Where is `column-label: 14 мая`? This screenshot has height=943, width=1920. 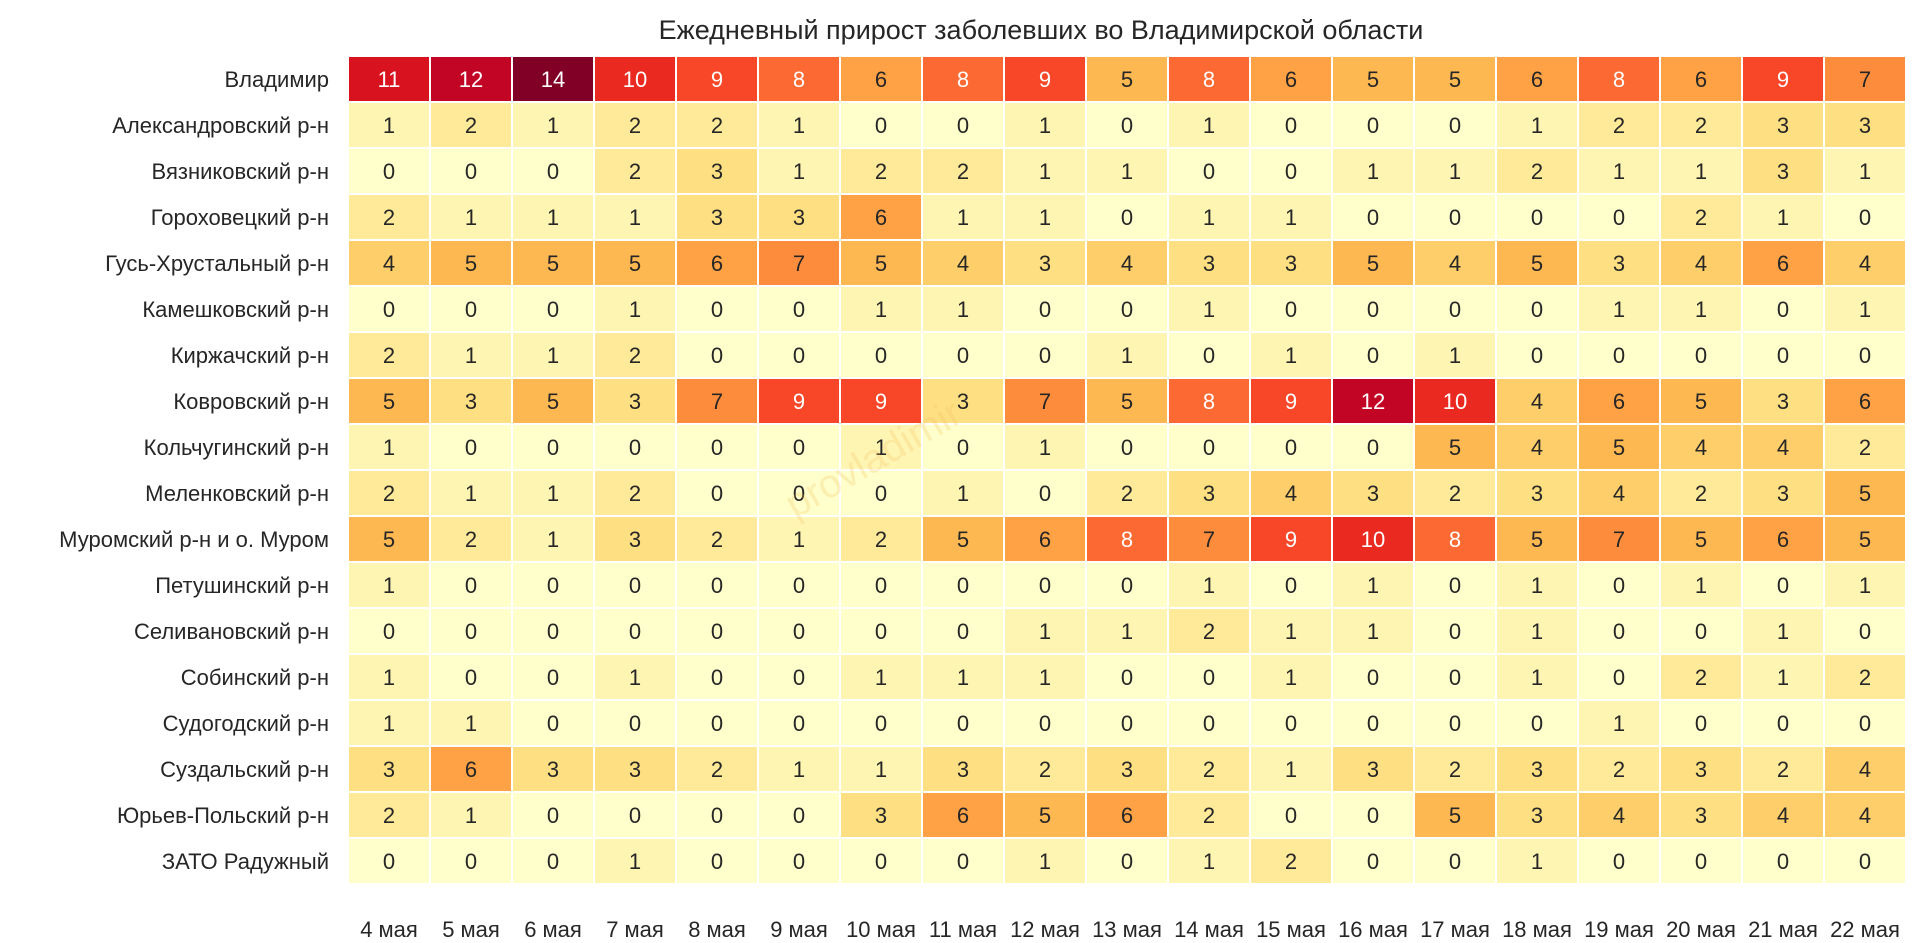
column-label: 14 мая is located at coordinates (1209, 929).